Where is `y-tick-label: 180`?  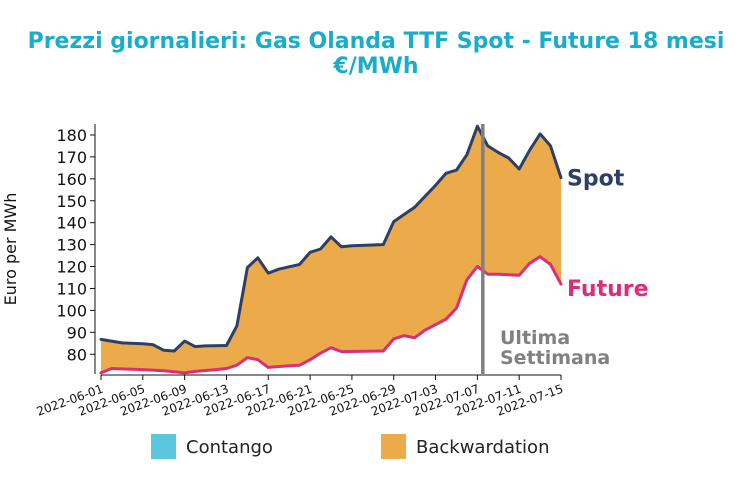
y-tick-label: 180 is located at coordinates (71, 135).